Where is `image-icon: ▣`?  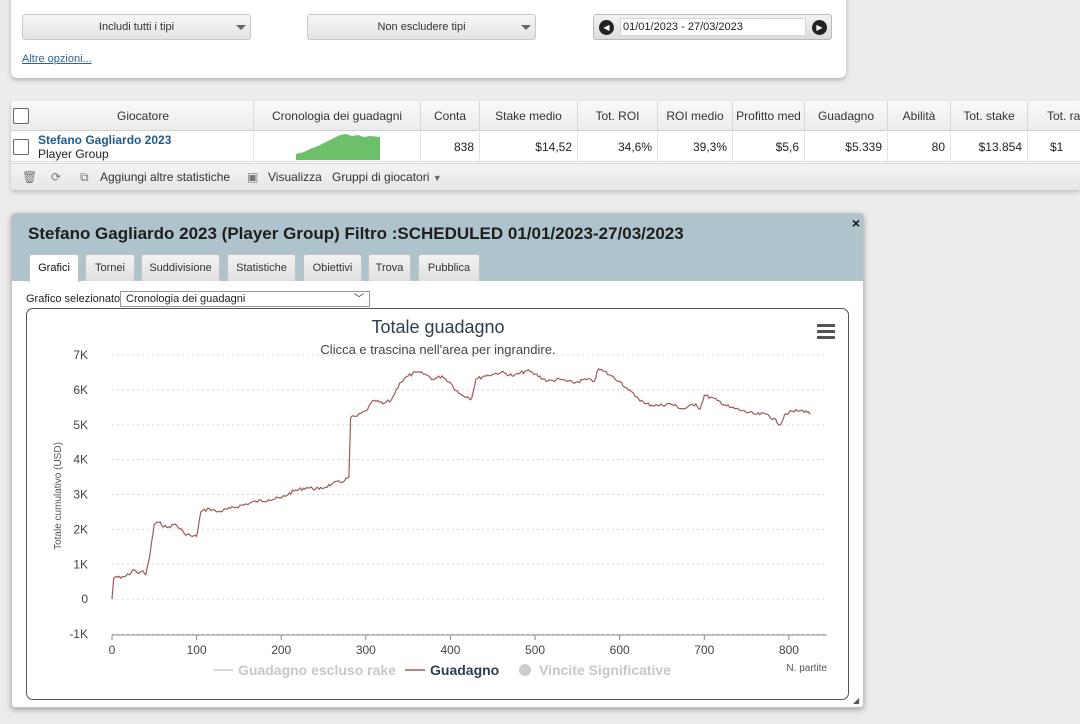 image-icon: ▣ is located at coordinates (253, 177).